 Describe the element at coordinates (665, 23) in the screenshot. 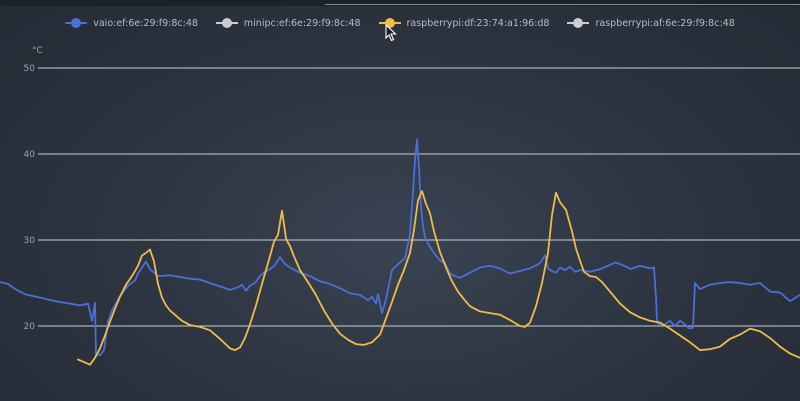

I see `legend-label-raspberrypi-af: raspberrypi:af:6e:29:f9:8c:48` at that location.